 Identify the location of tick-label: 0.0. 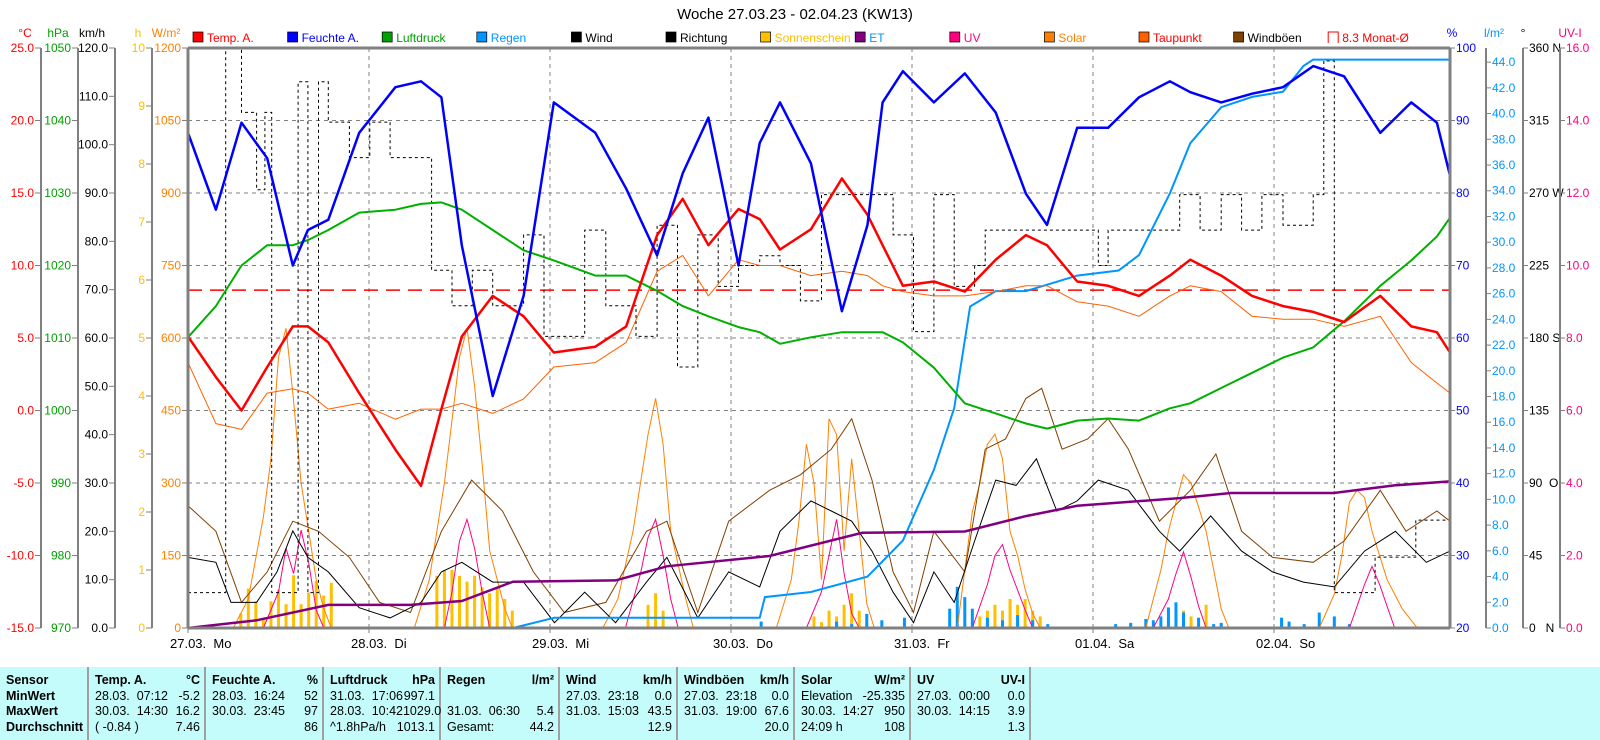
(1500, 628).